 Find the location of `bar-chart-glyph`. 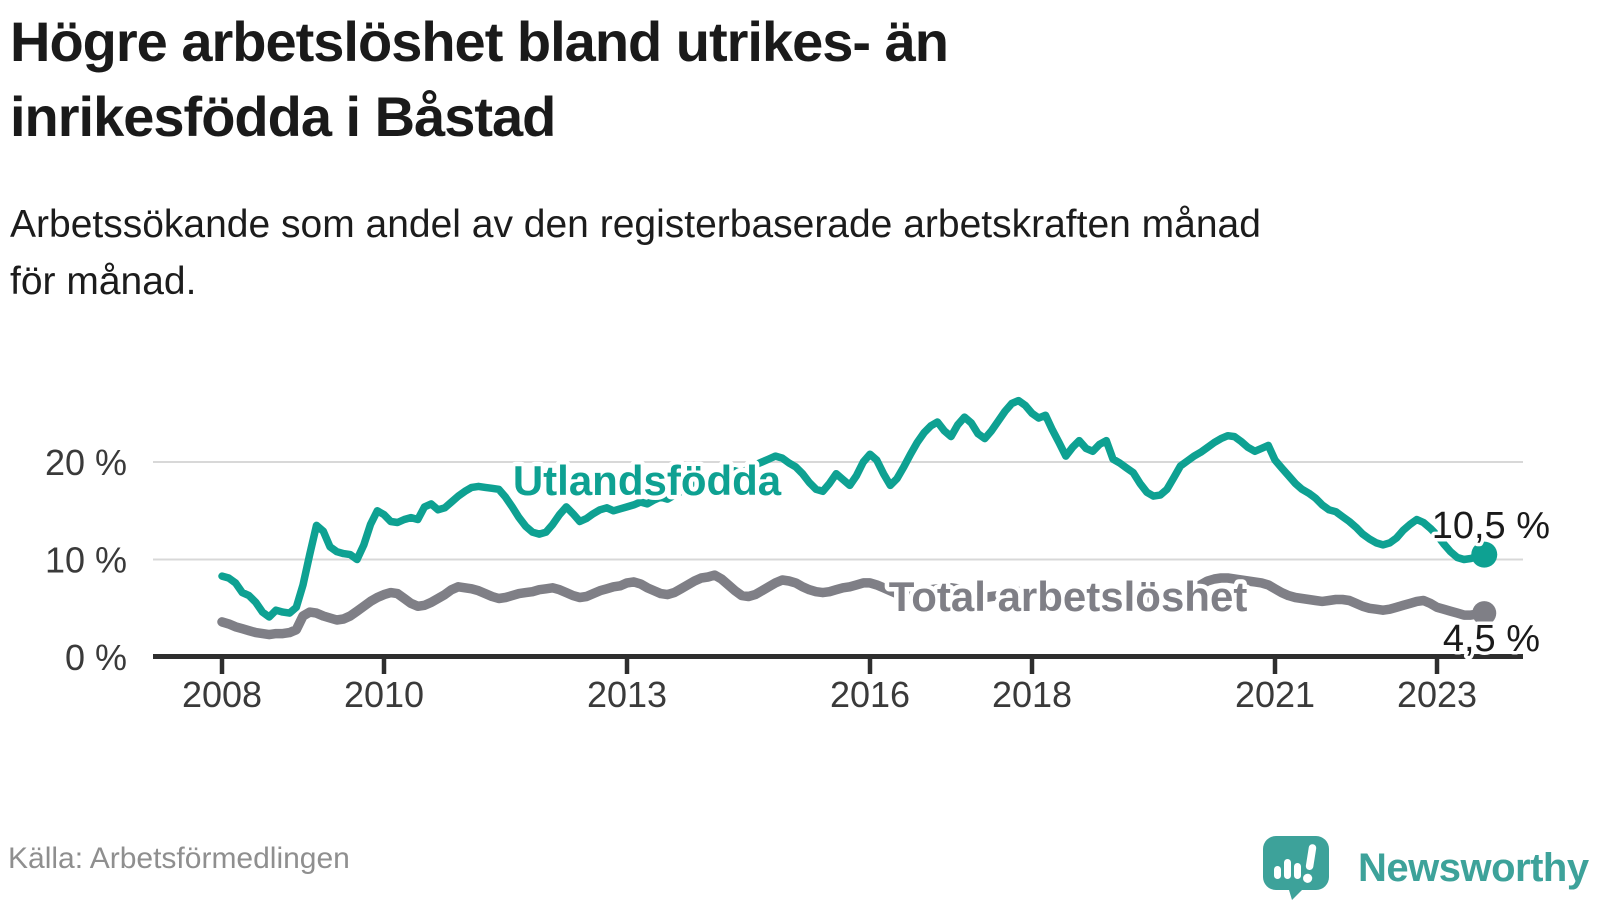

bar-chart-glyph is located at coordinates (1287, 869).